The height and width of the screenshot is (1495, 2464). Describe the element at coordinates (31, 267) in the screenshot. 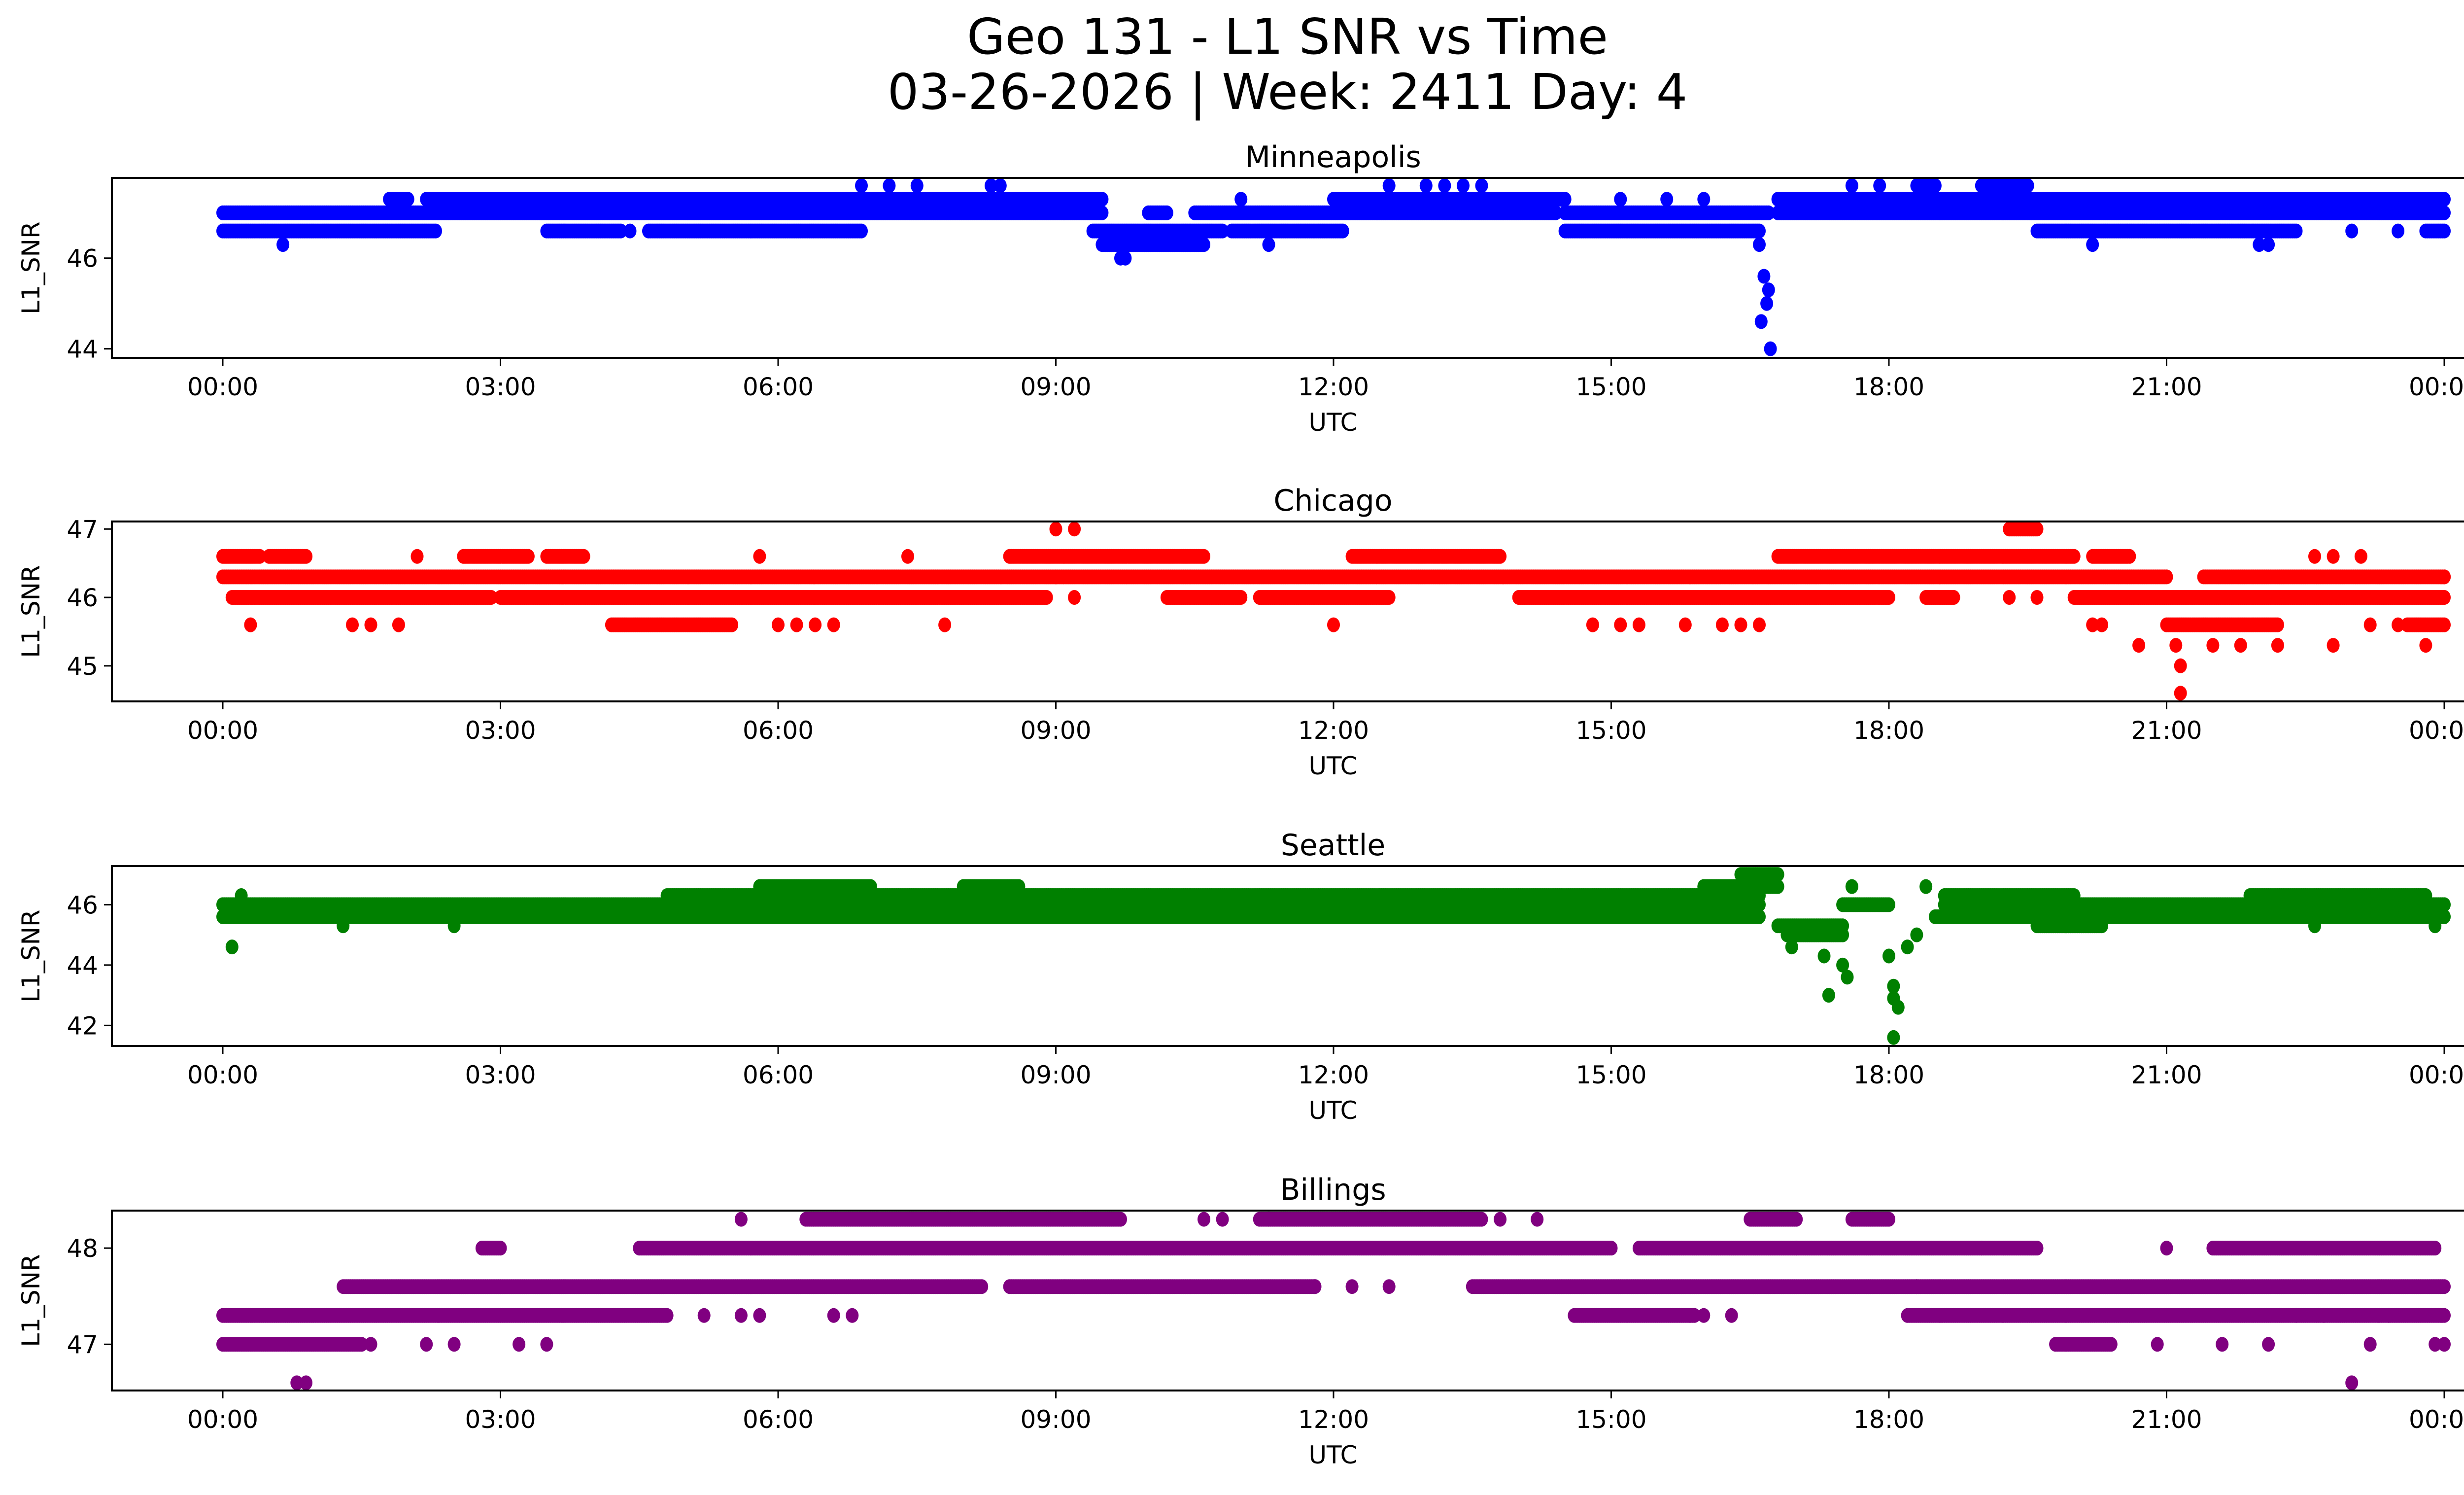

I see `y-axis-label: L1_SNR` at that location.